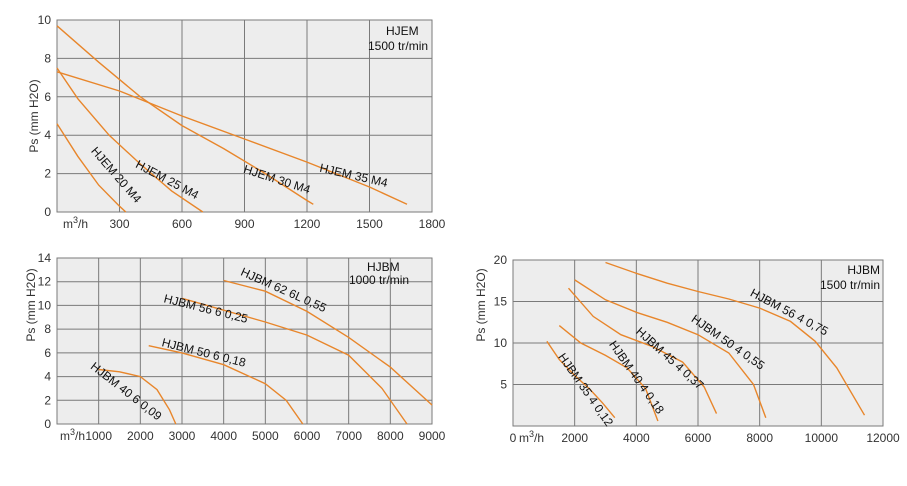 This screenshot has height=486, width=907. I want to click on x-tick-label: 1800, so click(432, 224).